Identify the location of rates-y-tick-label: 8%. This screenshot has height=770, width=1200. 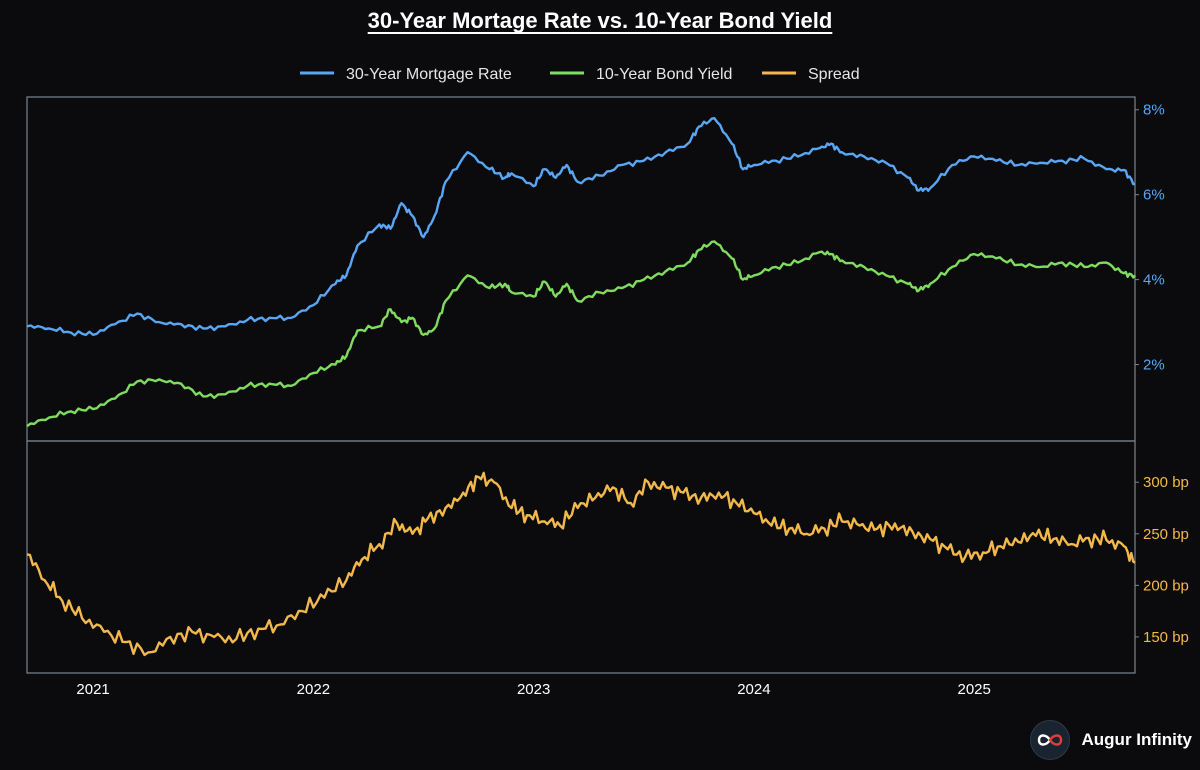
(1154, 110).